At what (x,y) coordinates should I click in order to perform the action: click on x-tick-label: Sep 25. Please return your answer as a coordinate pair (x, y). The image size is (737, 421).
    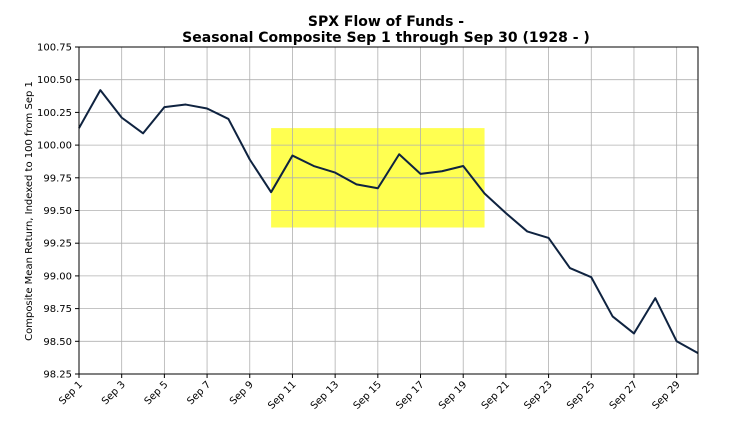
    Looking at the image, I should click on (581, 395).